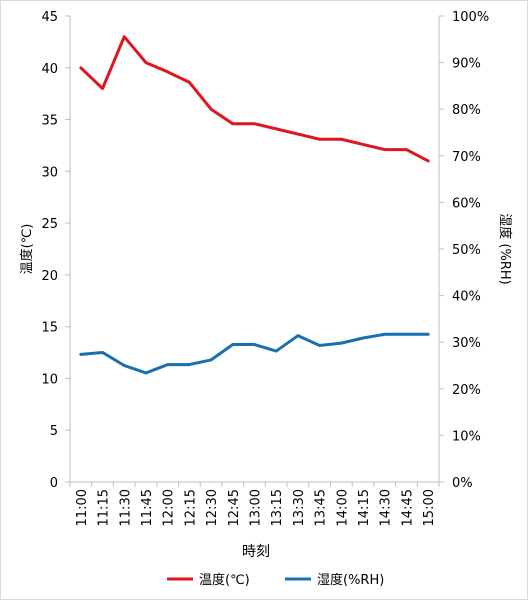  What do you see at coordinates (82, 507) in the screenshot?
I see `x-tick-label: 11:00` at bounding box center [82, 507].